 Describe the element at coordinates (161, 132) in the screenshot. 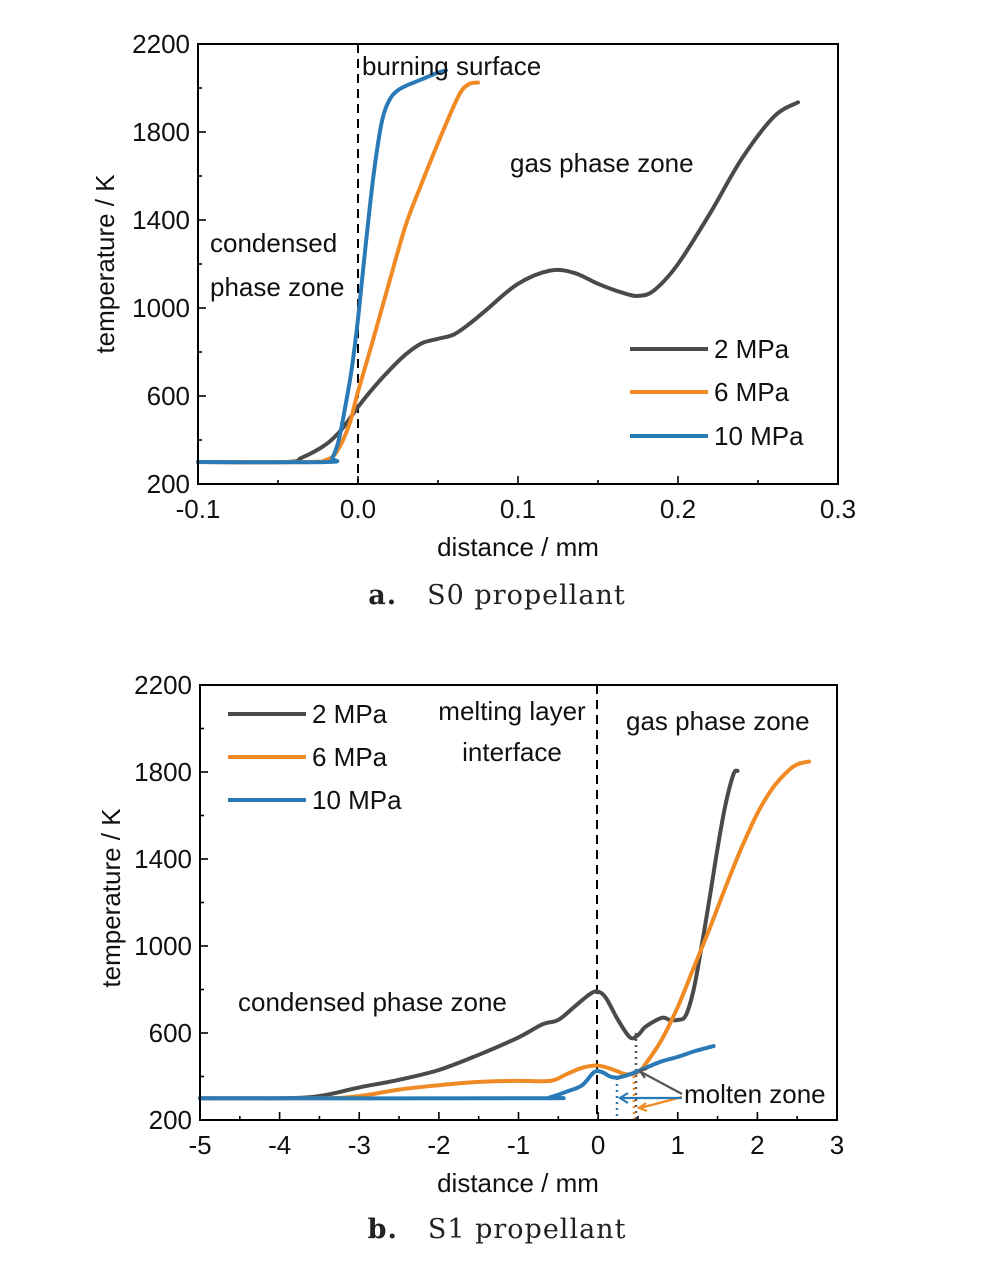

I see `chart-a-y-tick-label: 1800` at that location.